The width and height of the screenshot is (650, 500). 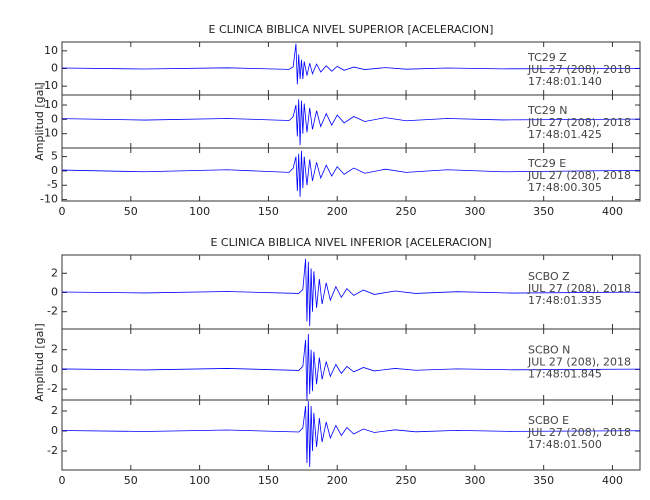 I want to click on time-label: 17:48:01.140, so click(x=565, y=81).